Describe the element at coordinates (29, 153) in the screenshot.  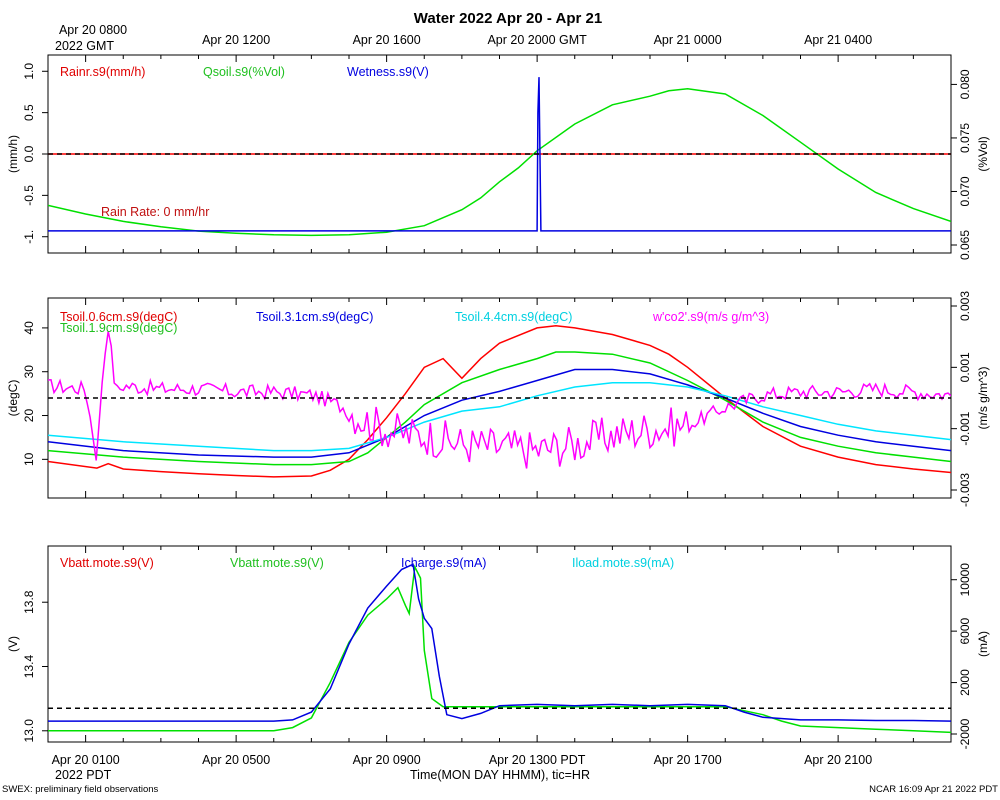
I see `y-tick-label-left: 0.0` at that location.